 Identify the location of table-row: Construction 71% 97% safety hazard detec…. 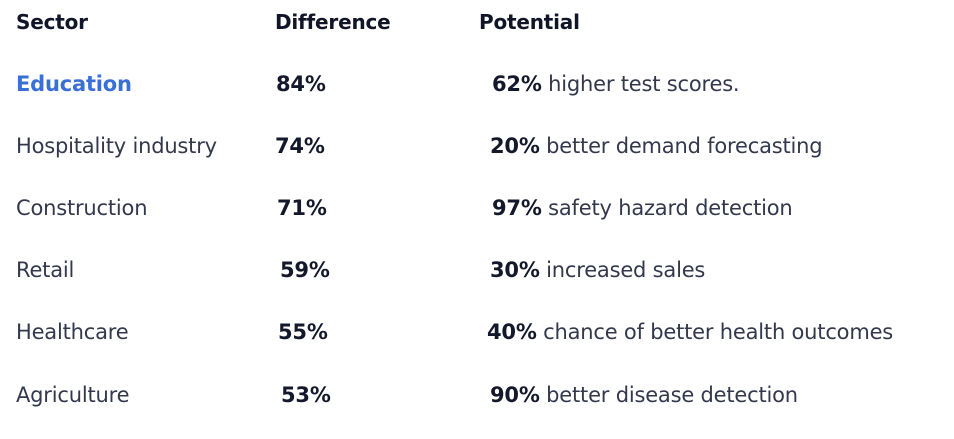
(477, 208).